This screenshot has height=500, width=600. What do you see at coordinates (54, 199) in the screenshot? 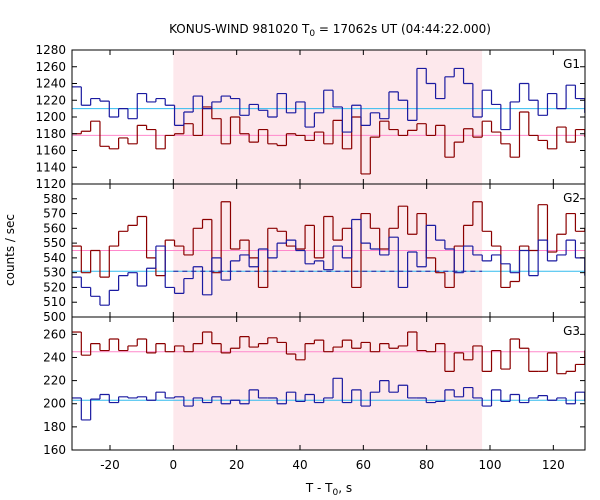
I see `y-tick-label: 580` at bounding box center [54, 199].